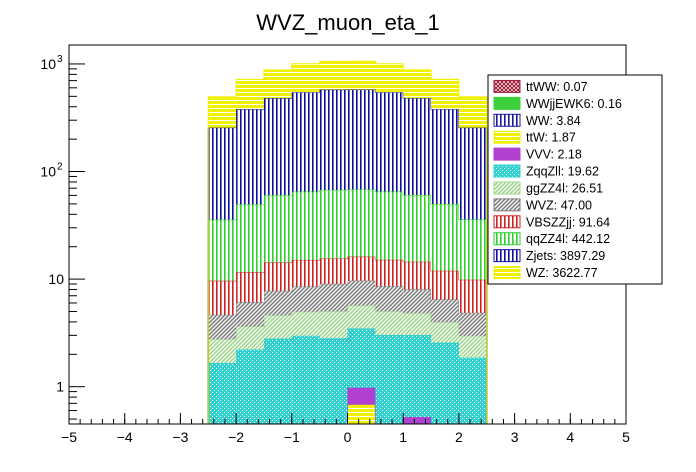 The width and height of the screenshot is (696, 472). I want to click on legend-entry-ttW: ttW: 1.87, so click(534, 137).